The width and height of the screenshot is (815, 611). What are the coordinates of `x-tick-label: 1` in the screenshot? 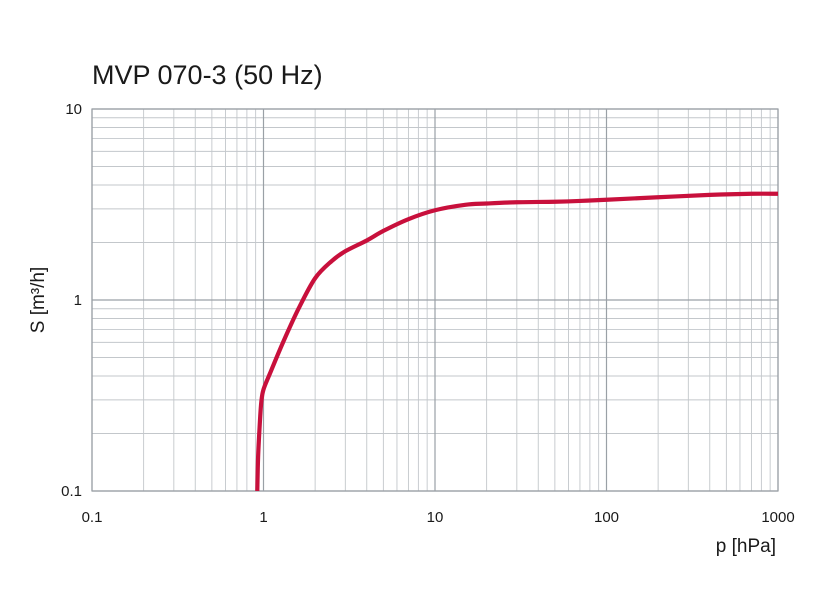 It's located at (263, 517).